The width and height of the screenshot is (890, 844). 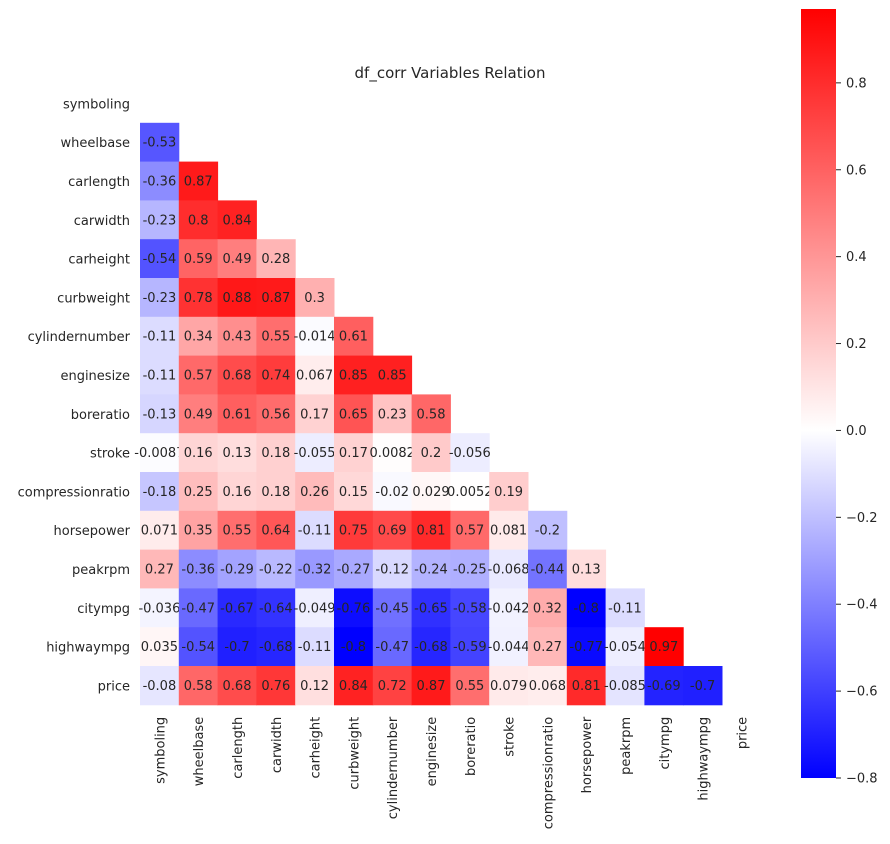 What do you see at coordinates (96, 104) in the screenshot?
I see `y-tick-label: symboling` at bounding box center [96, 104].